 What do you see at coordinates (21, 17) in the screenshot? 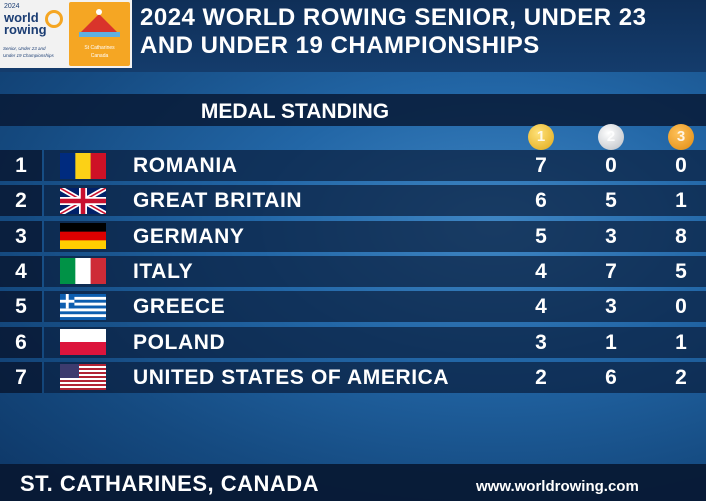
I see `logo-brand: world` at bounding box center [21, 17].